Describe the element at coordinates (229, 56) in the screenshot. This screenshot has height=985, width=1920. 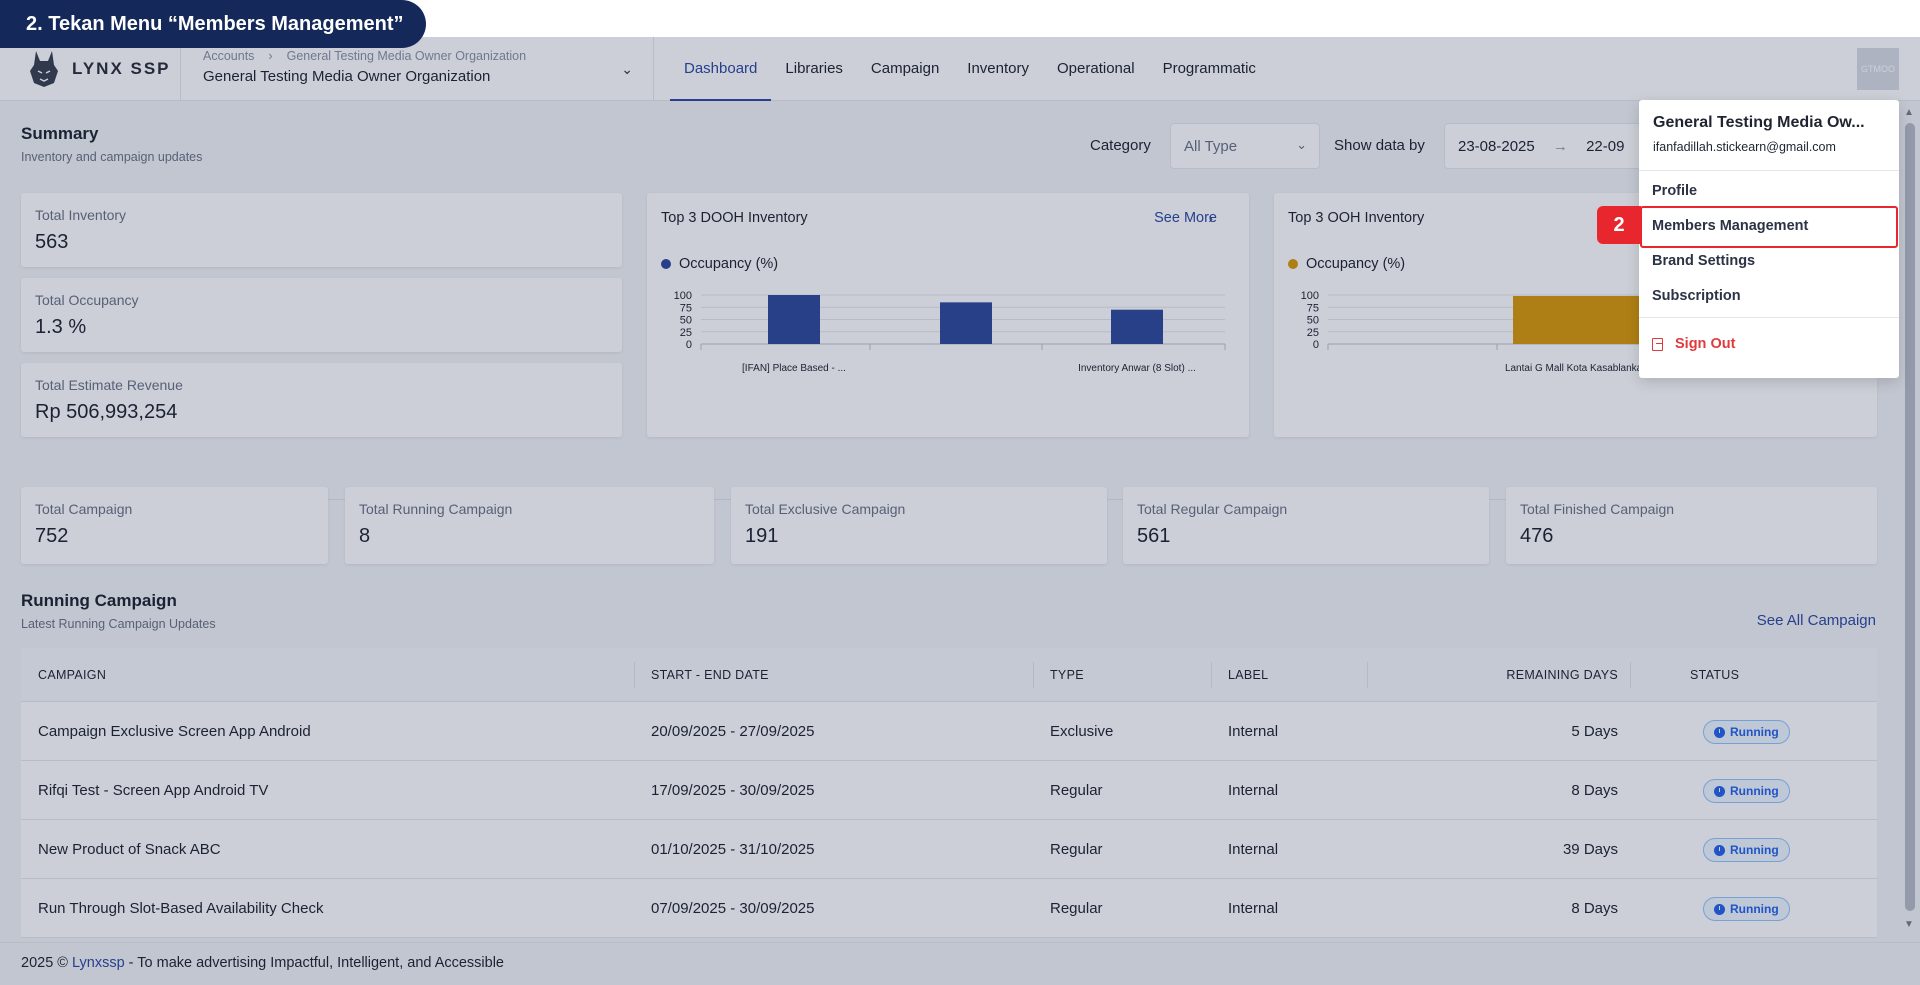
I see `breadcrumb-accounts: Accounts` at that location.